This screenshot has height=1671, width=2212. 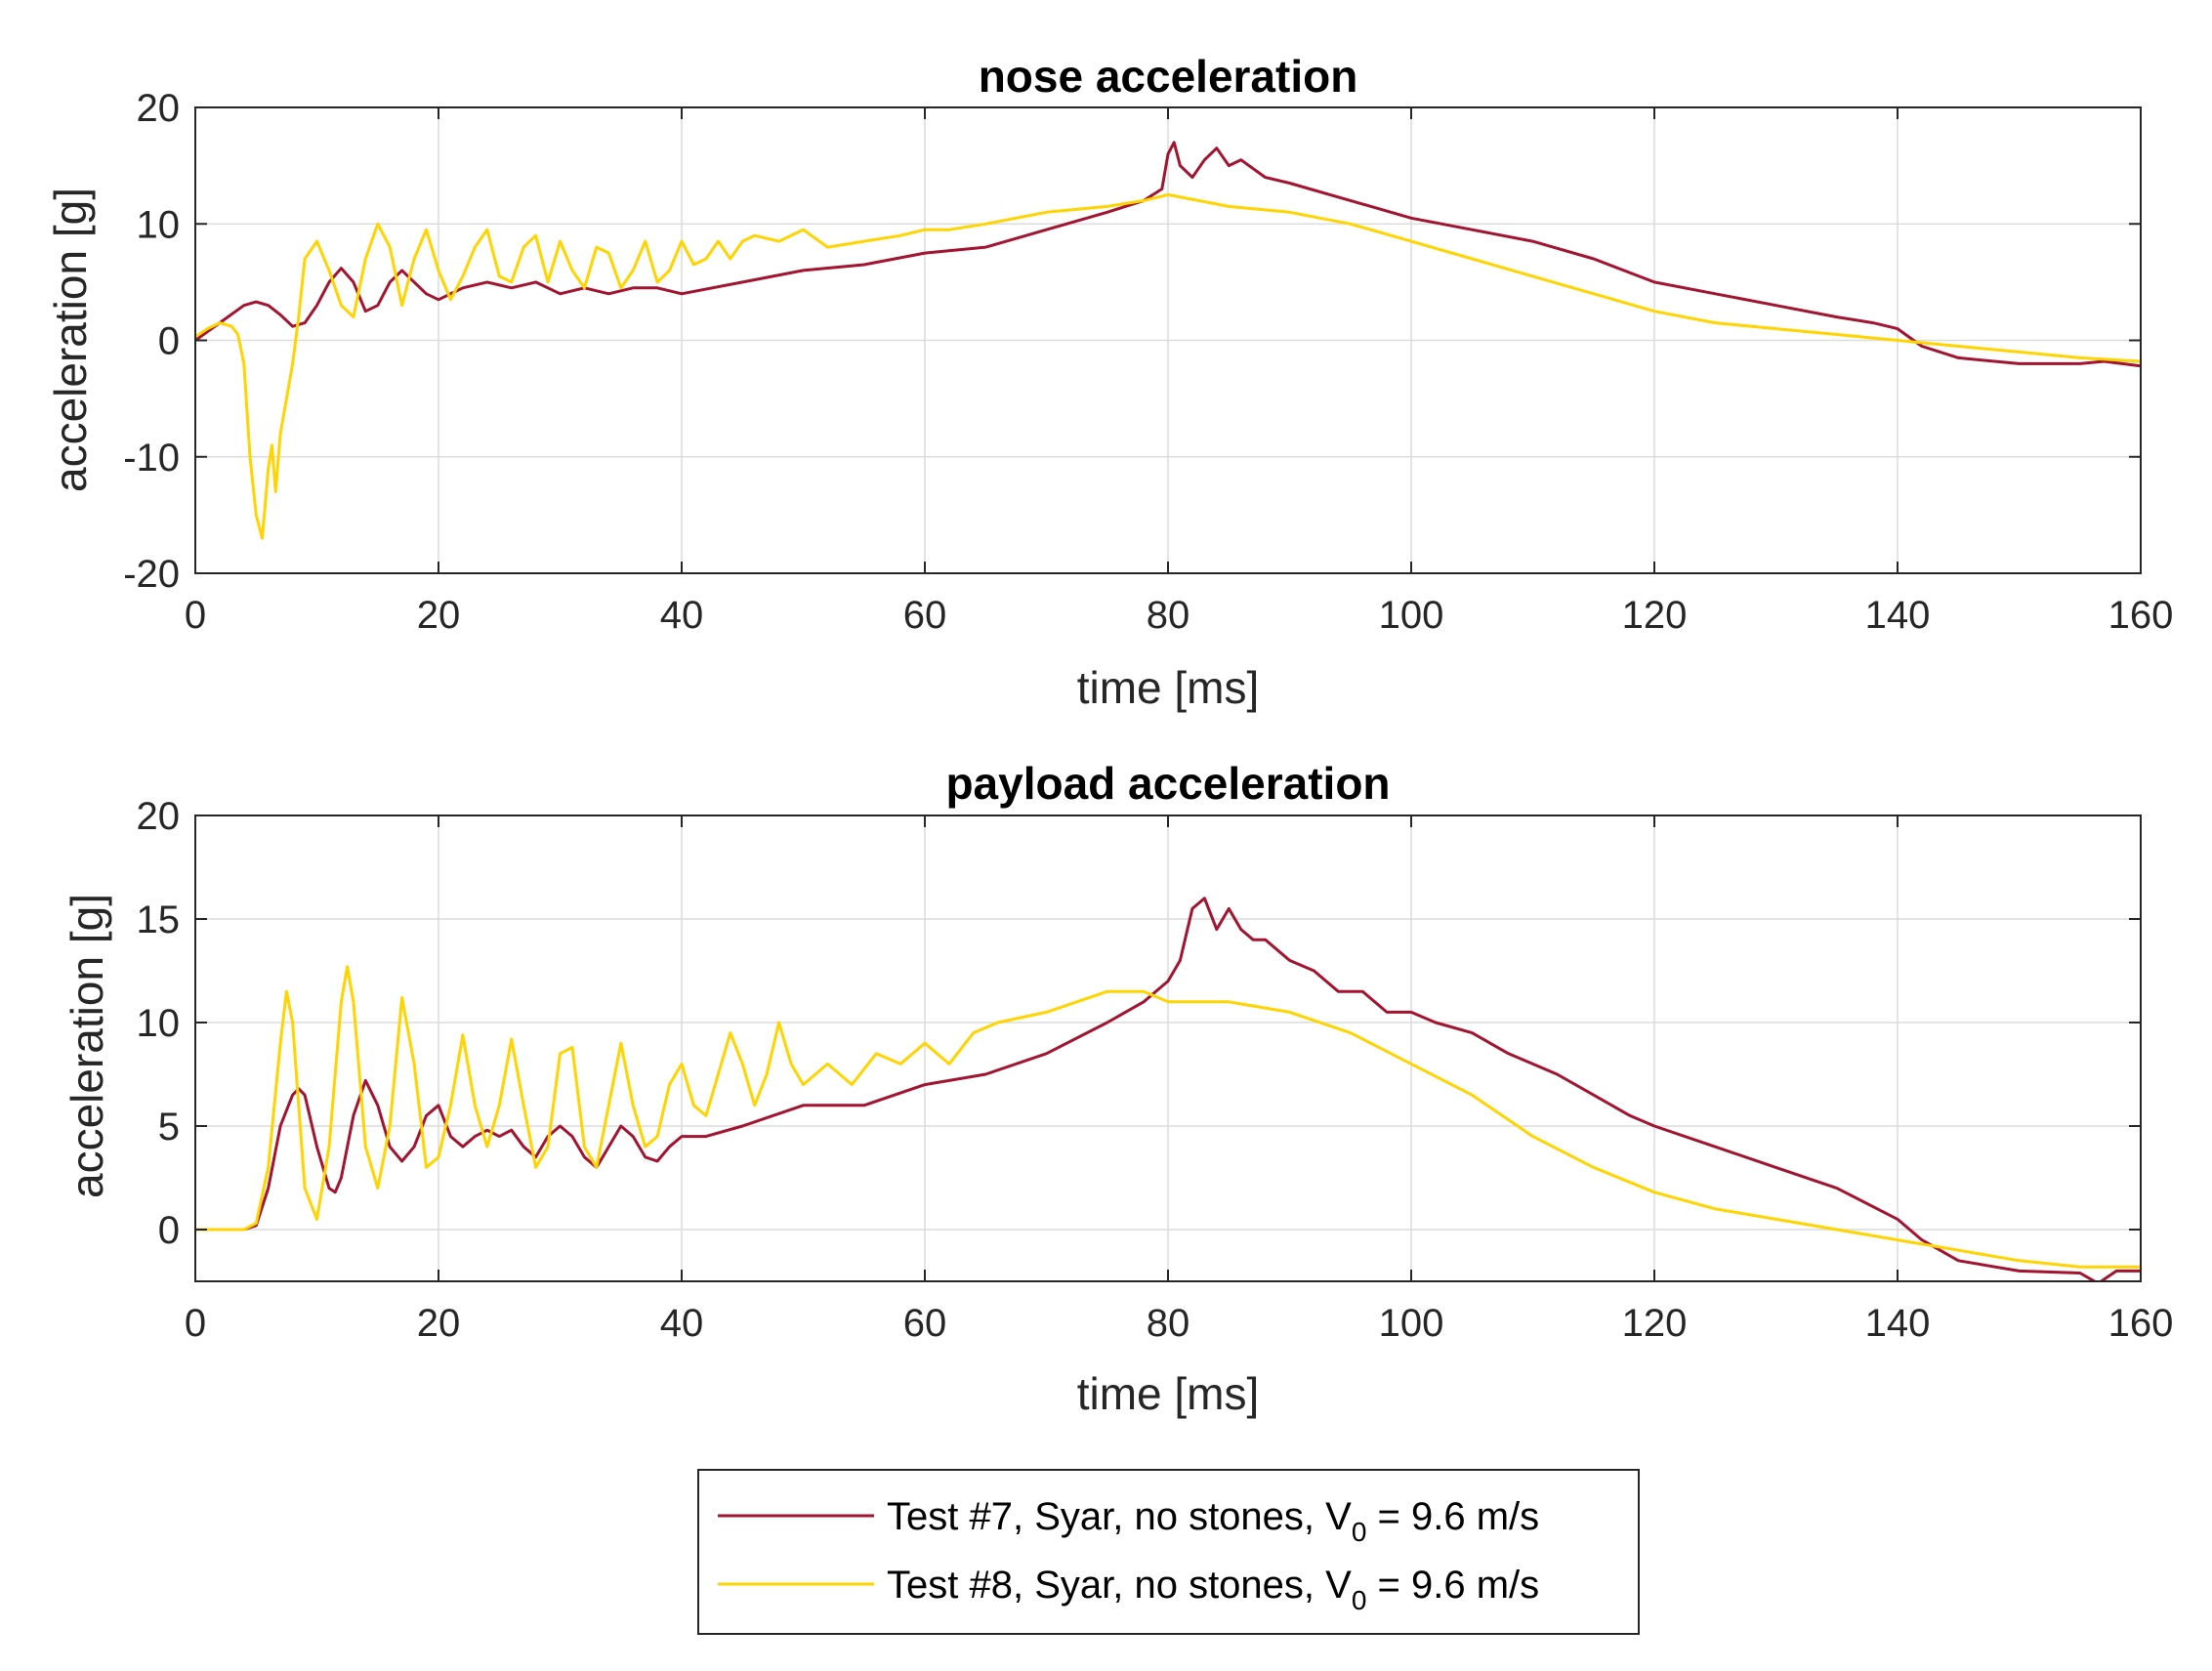 I want to click on nose-series-test7-line, so click(x=1168, y=255).